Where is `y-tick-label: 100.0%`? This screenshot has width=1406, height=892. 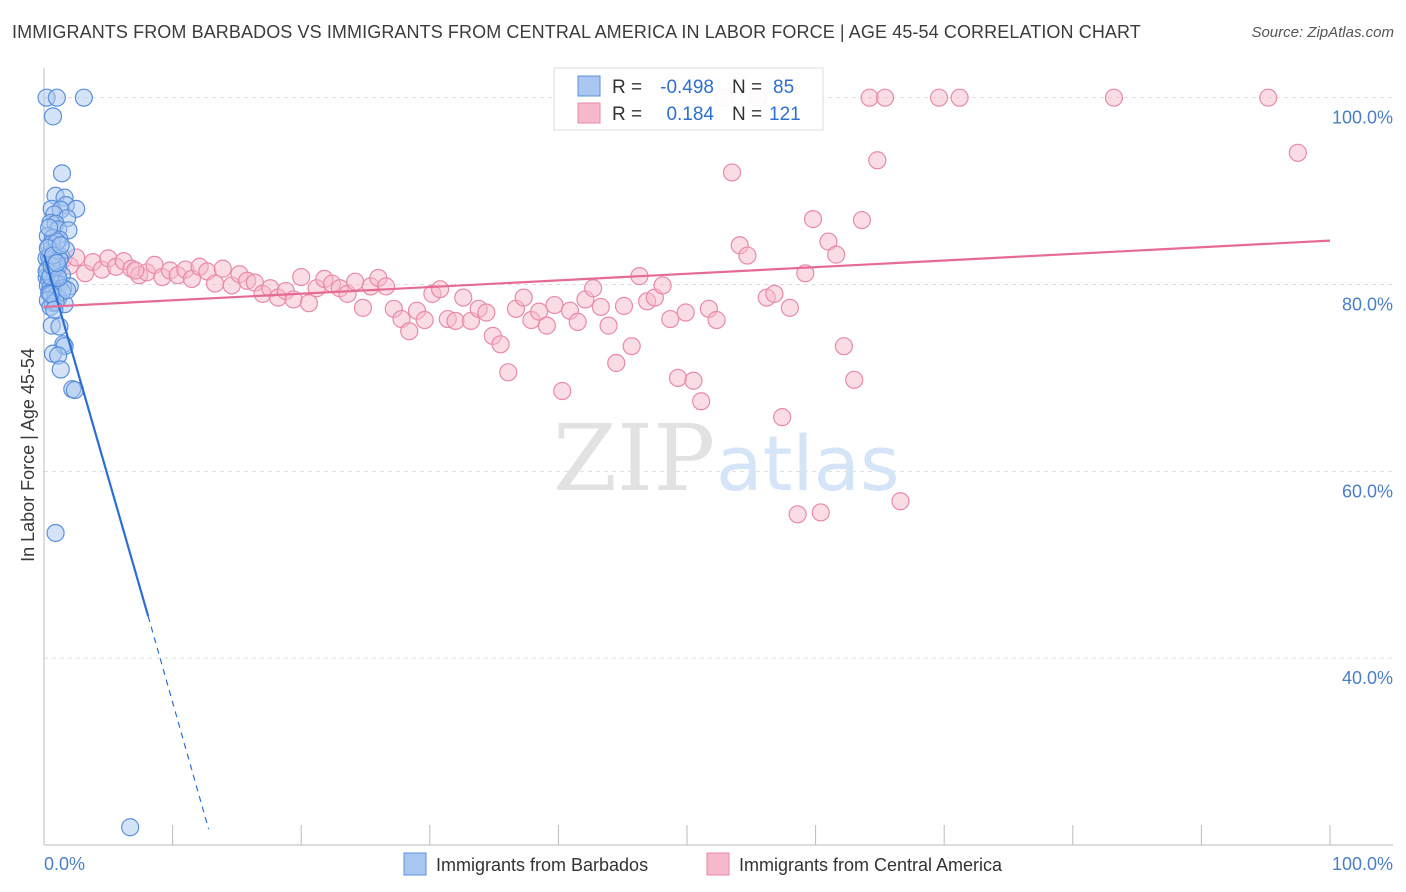 y-tick-label: 100.0% is located at coordinates (1362, 118).